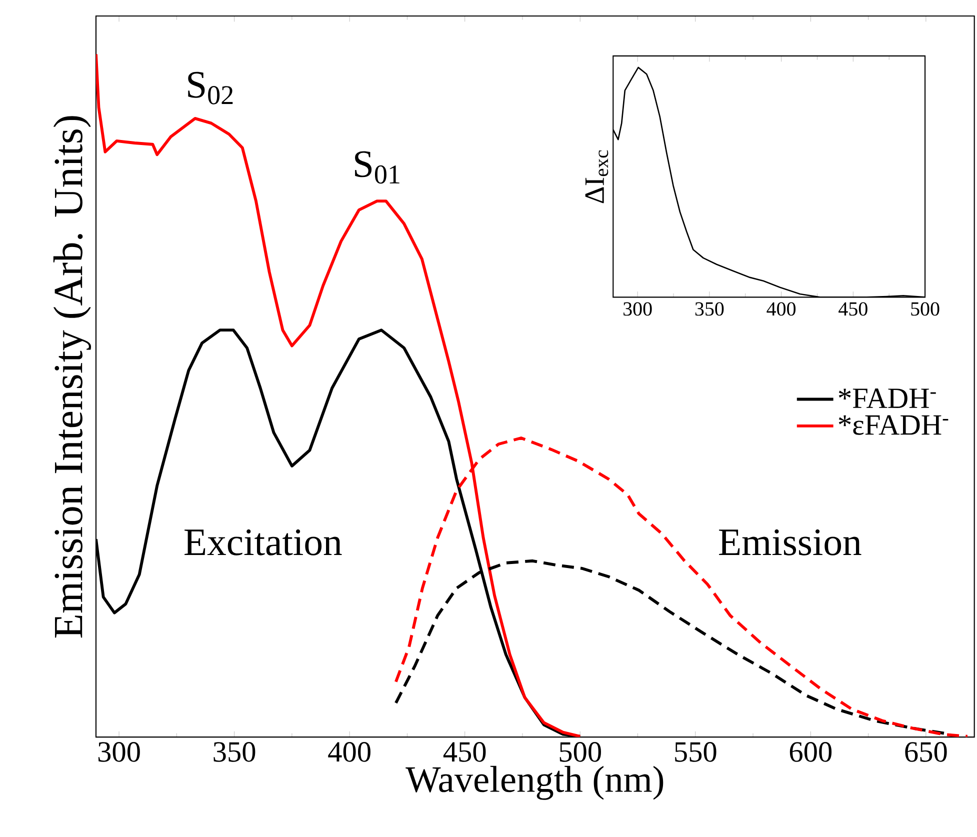 The height and width of the screenshot is (837, 977). What do you see at coordinates (377, 167) in the screenshot?
I see `annotation: S$_{01}$` at bounding box center [377, 167].